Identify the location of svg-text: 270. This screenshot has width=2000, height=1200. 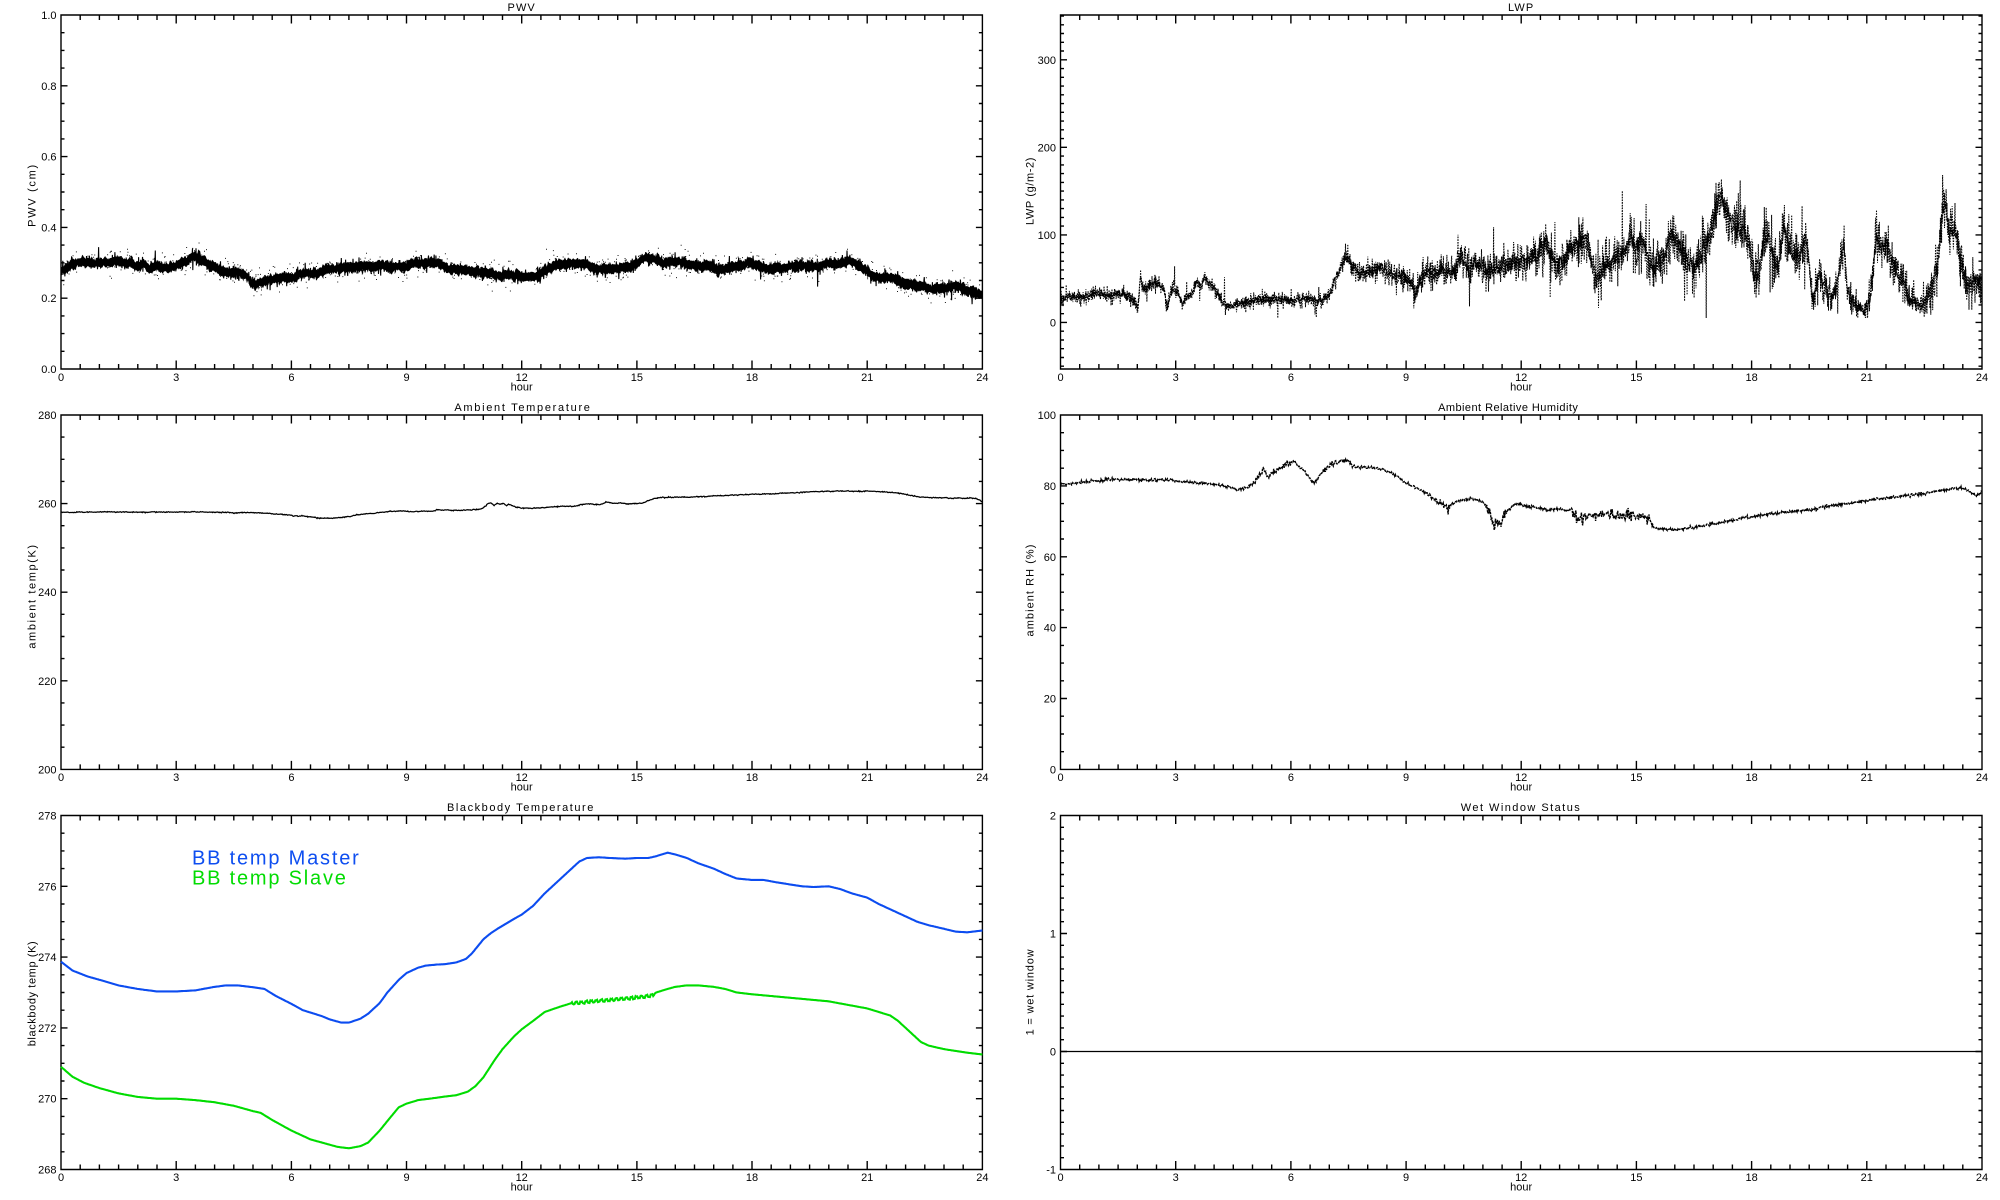
(47, 1100).